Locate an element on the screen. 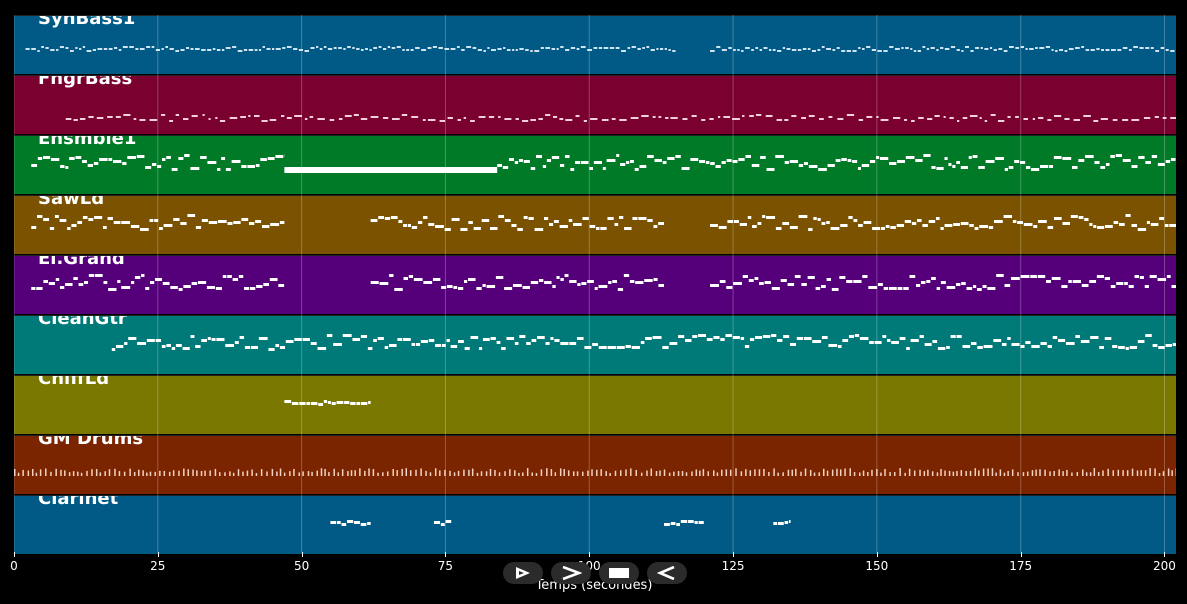  play-button is located at coordinates (523, 573).